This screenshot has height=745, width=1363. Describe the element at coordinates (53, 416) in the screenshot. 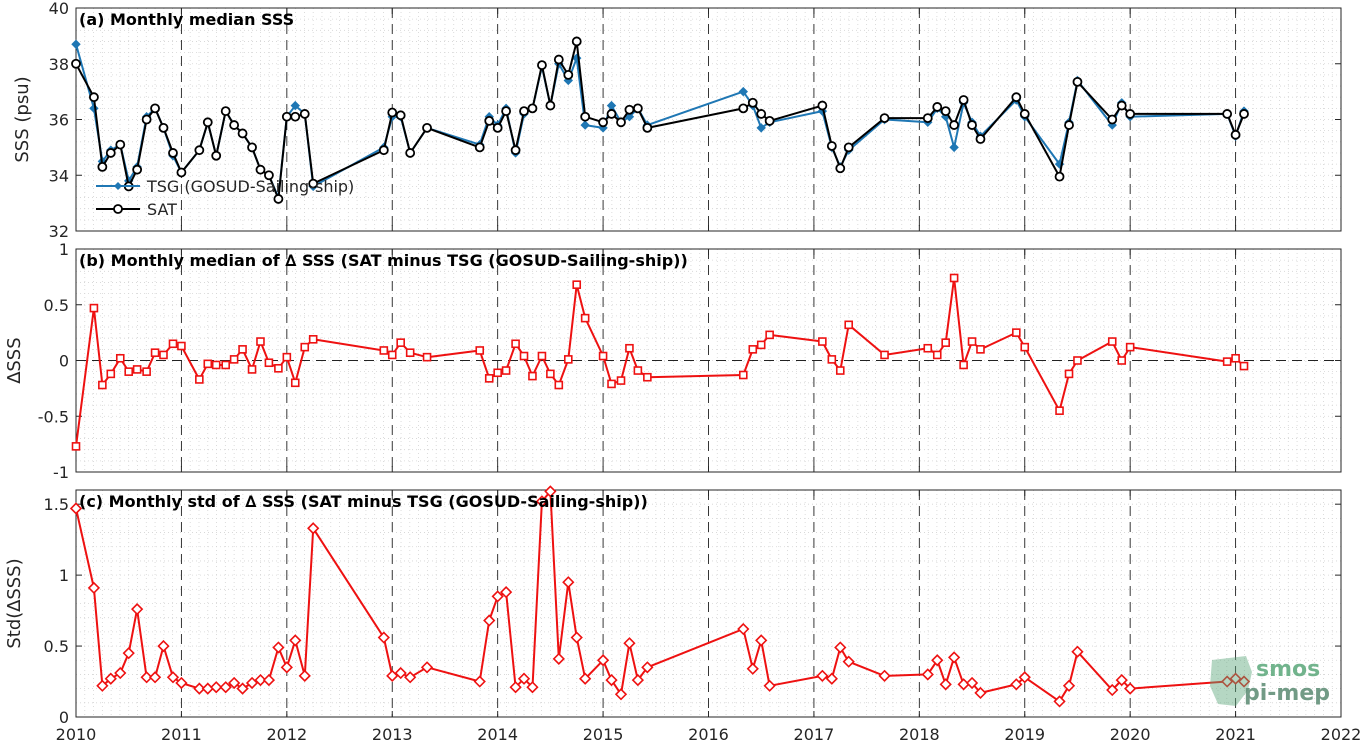

I see `y-tick-label: -0.5` at that location.